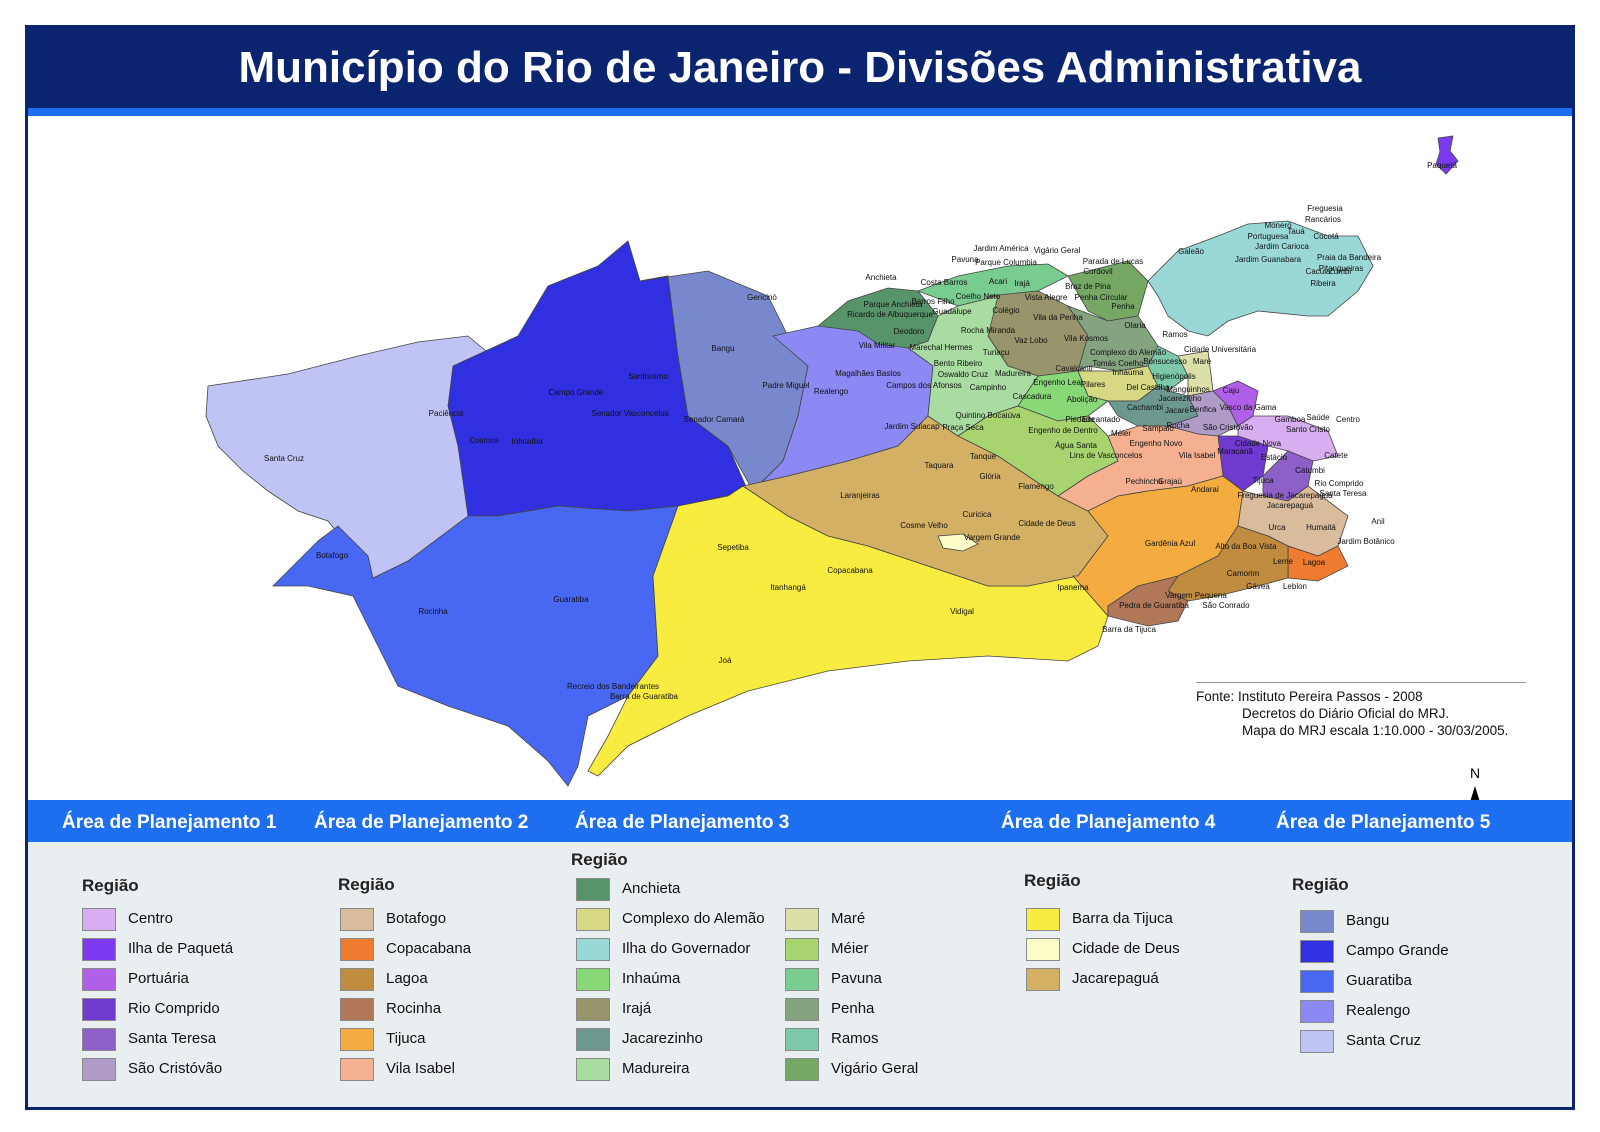 The image size is (1600, 1132). I want to click on map-label: Joá, so click(725, 660).